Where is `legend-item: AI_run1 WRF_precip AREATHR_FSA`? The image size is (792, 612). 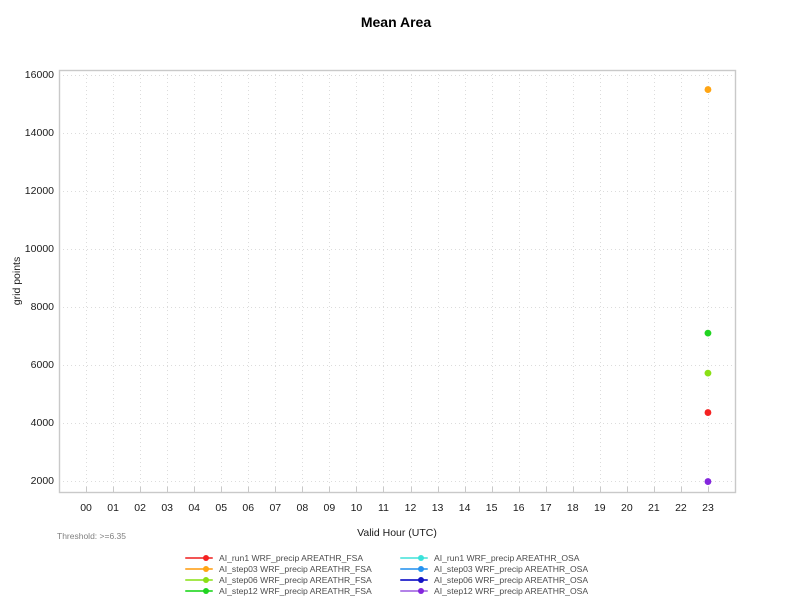 legend-item: AI_run1 WRF_precip AREATHR_FSA is located at coordinates (278, 558).